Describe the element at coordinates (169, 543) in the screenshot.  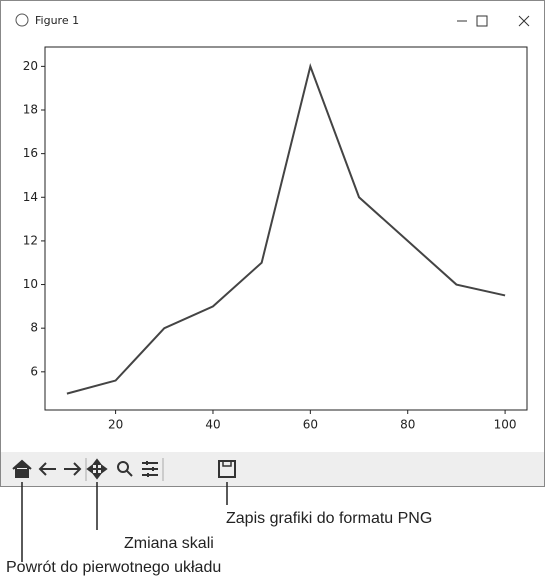
I see `annotation: Zmiana skali` at that location.